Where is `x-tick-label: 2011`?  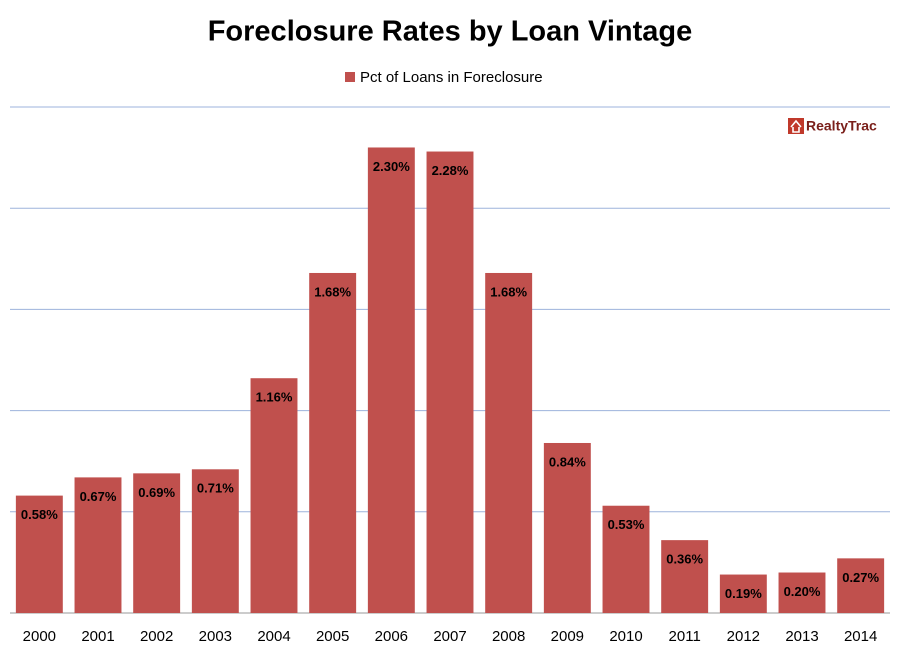
x-tick-label: 2011 is located at coordinates (685, 636).